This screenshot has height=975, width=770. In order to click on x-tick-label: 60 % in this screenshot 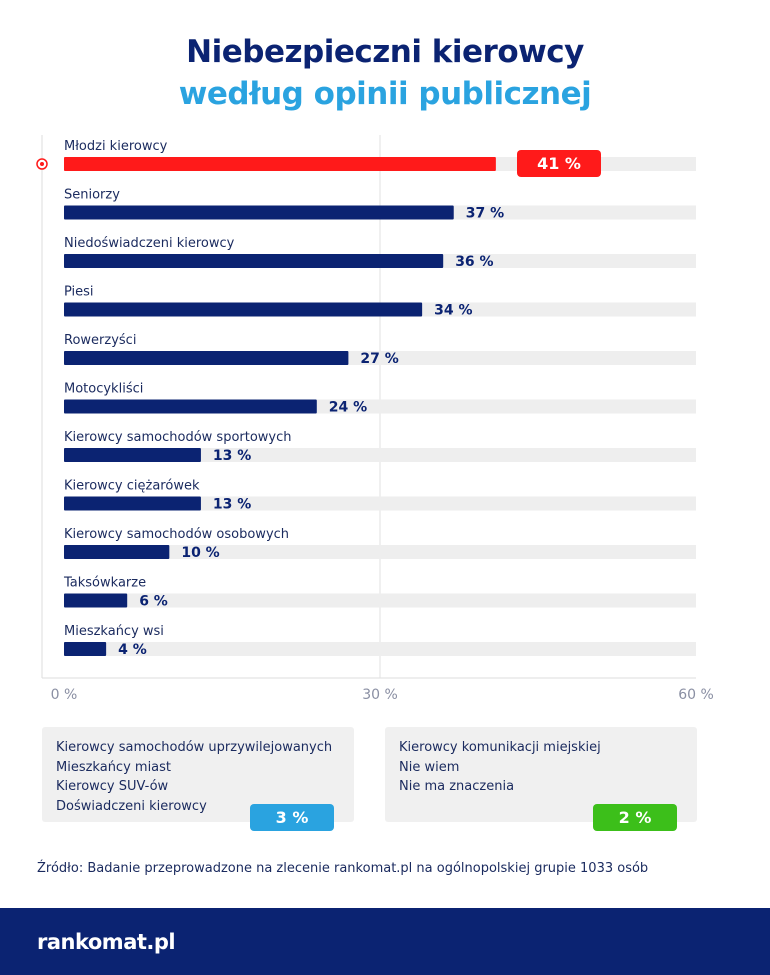, I will do `click(696, 695)`.